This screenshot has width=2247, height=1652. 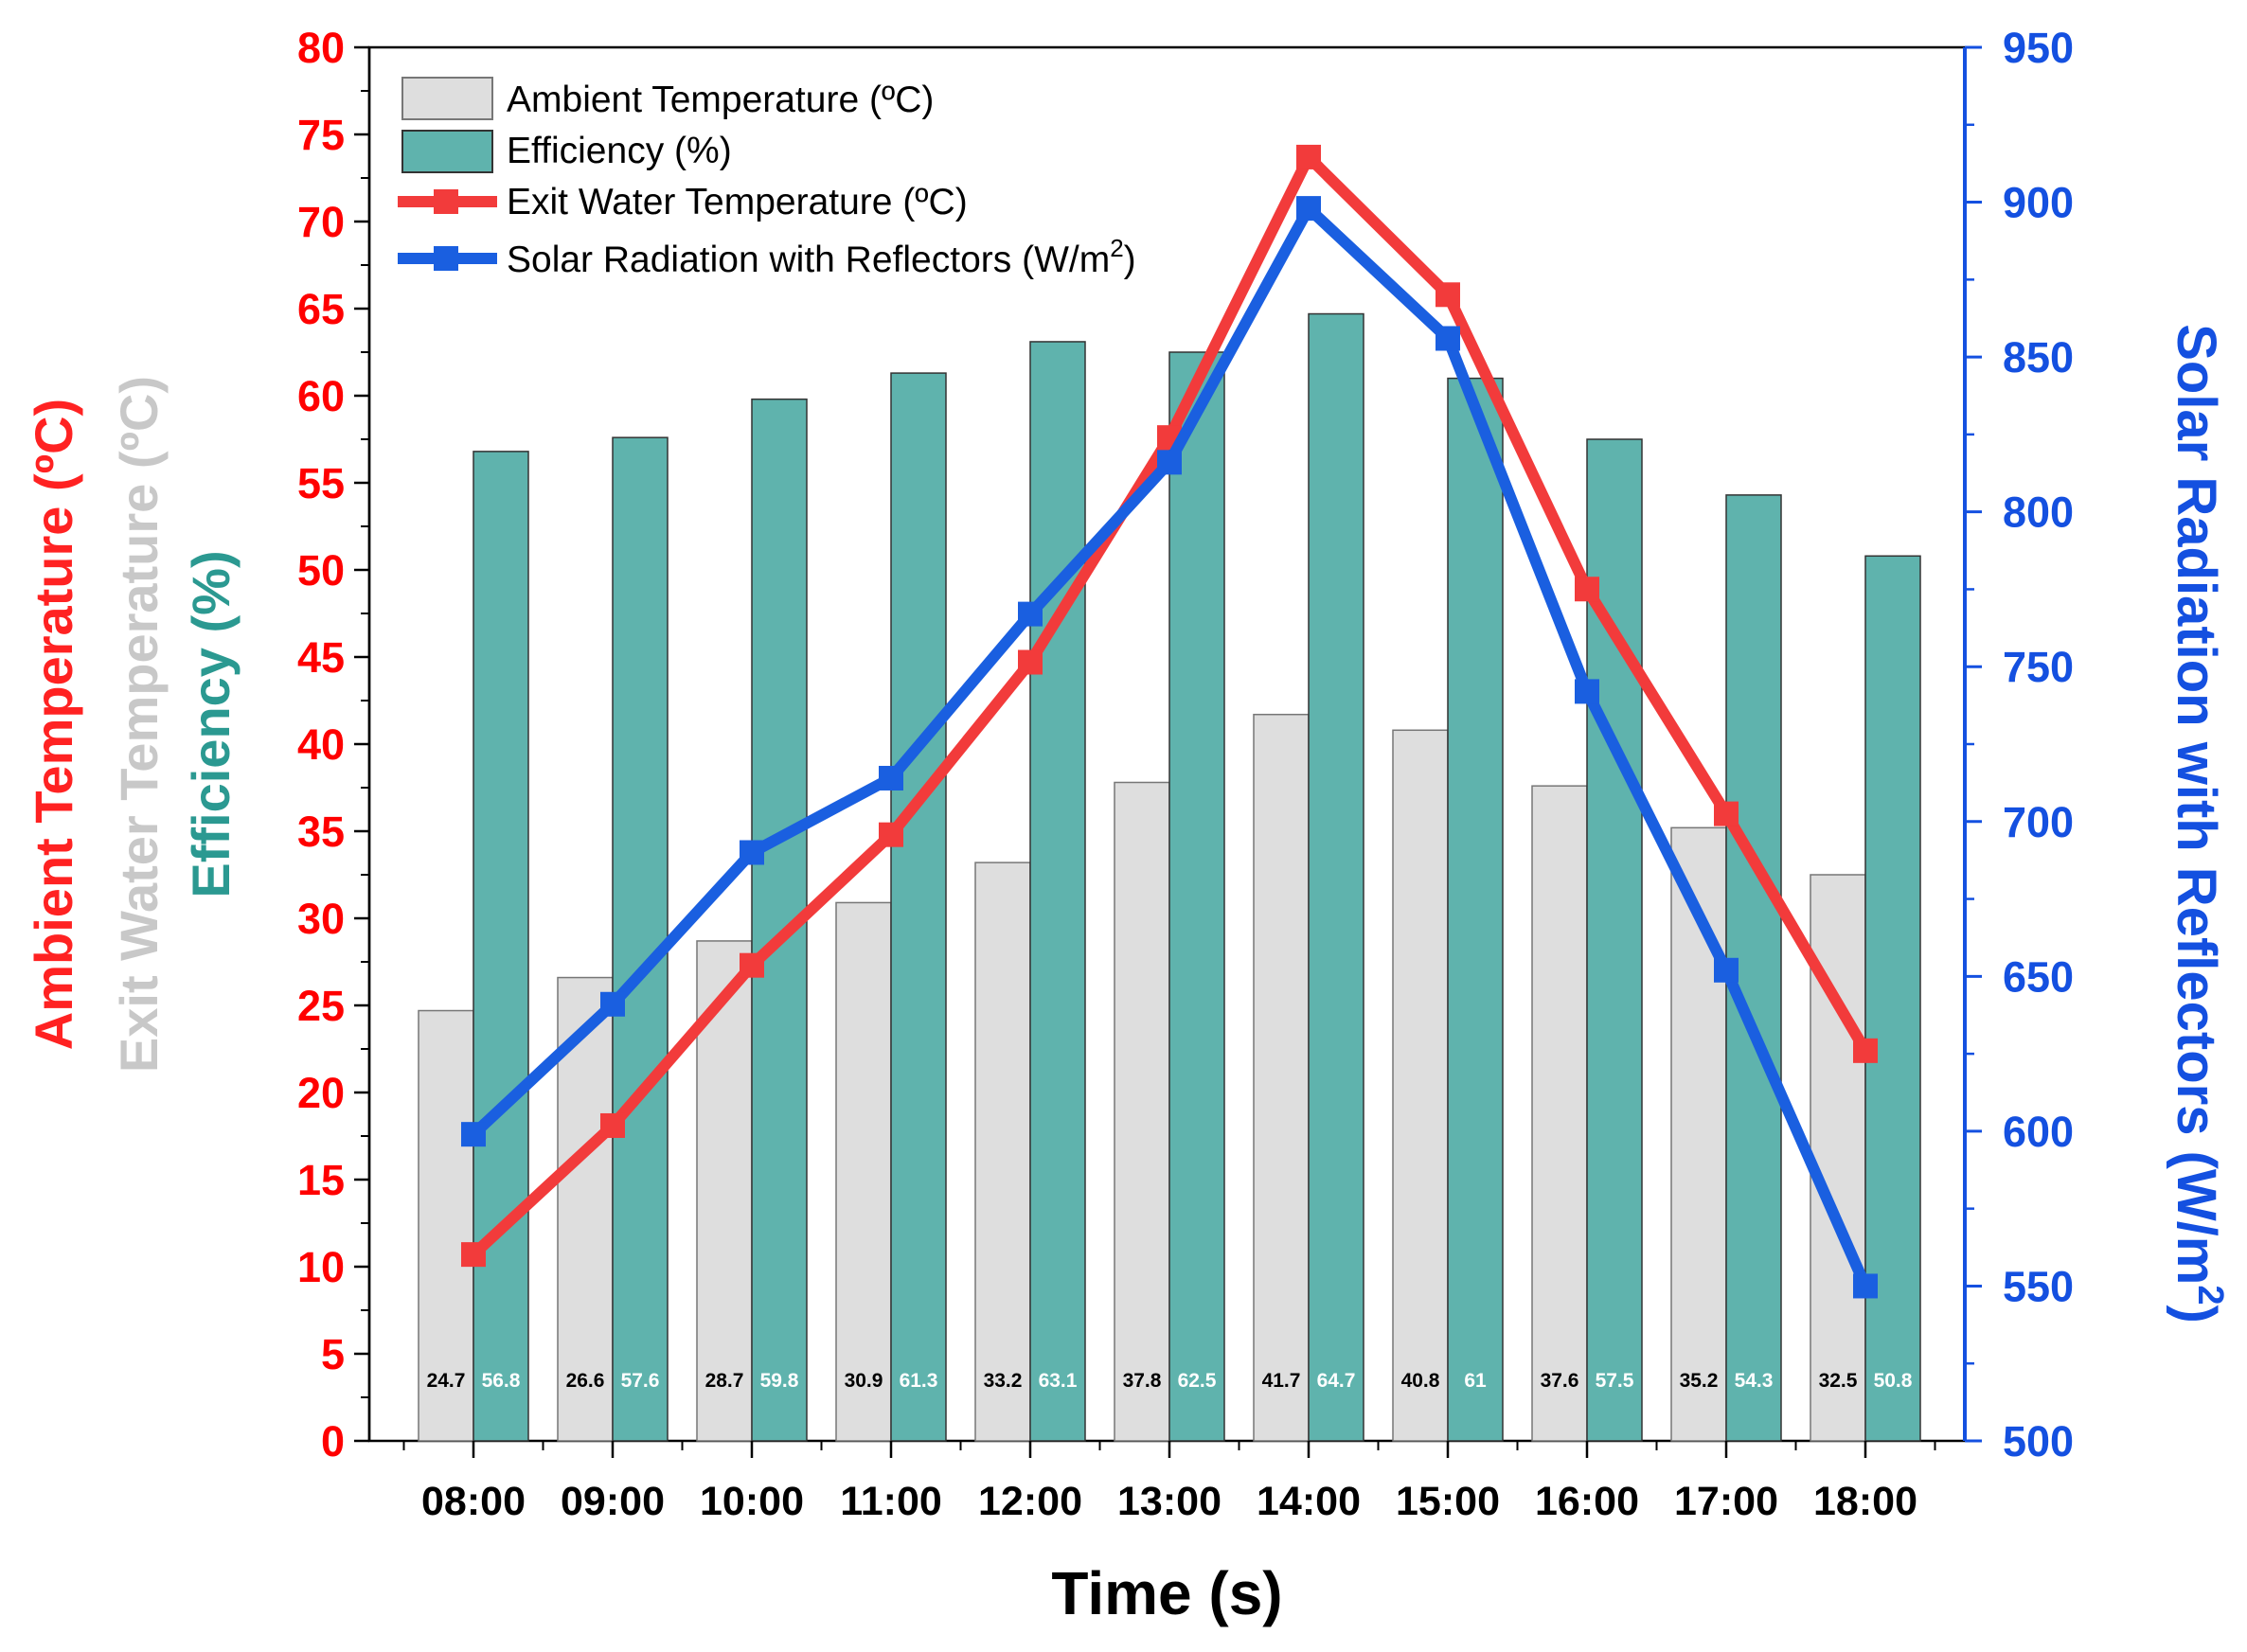 What do you see at coordinates (321, 1093) in the screenshot?
I see `left-axis-tick-label: 20` at bounding box center [321, 1093].